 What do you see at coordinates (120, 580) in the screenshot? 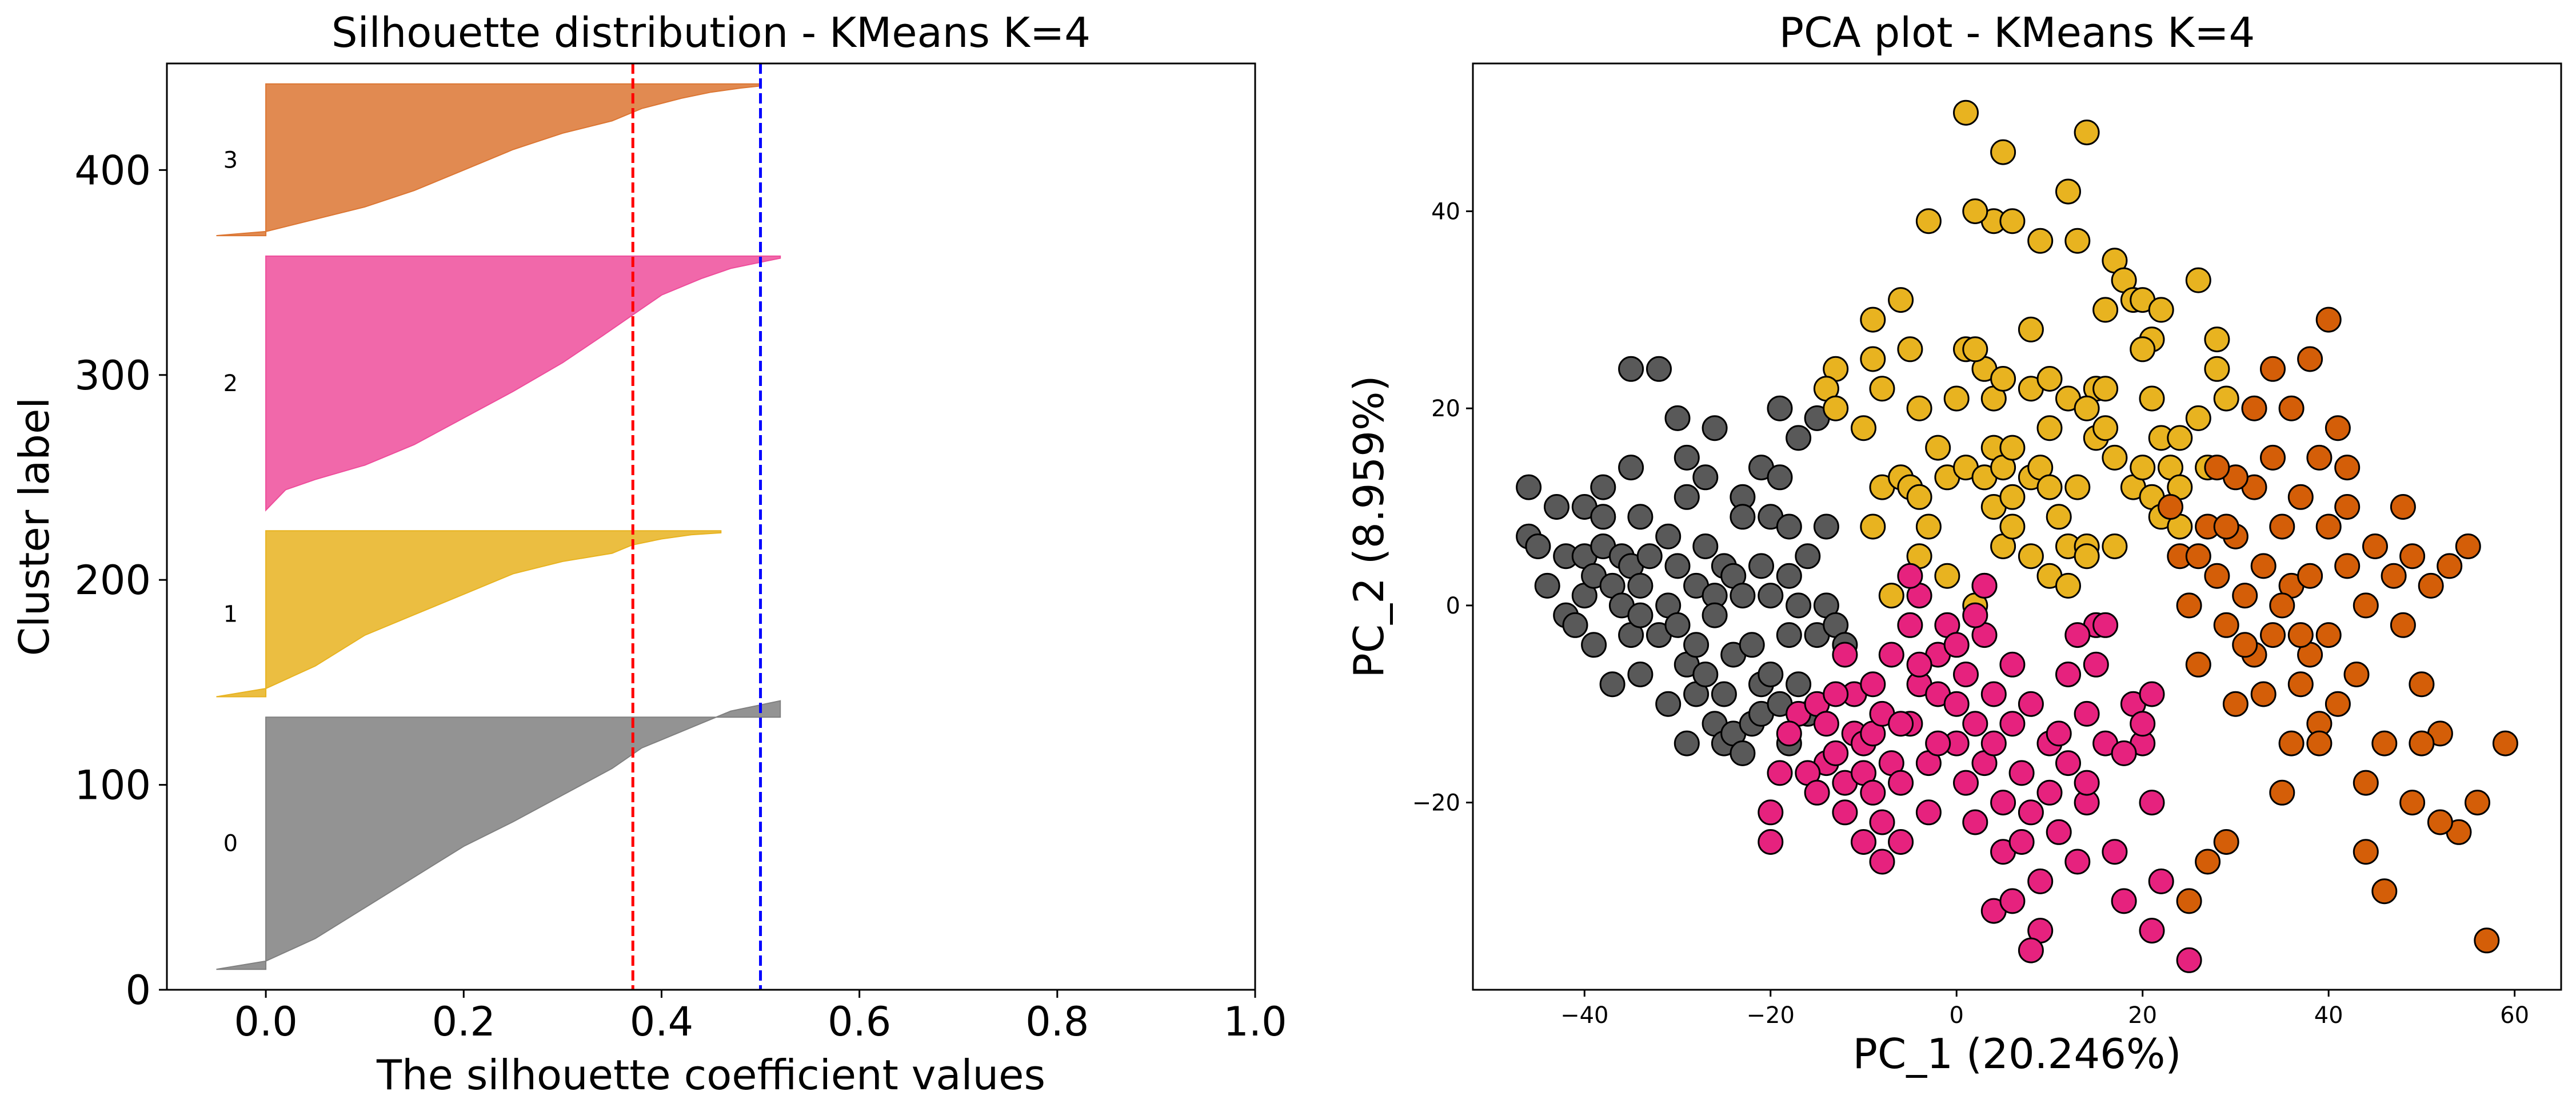
I see `silhouette-y-ticks: 0 100 200 300 400` at bounding box center [120, 580].